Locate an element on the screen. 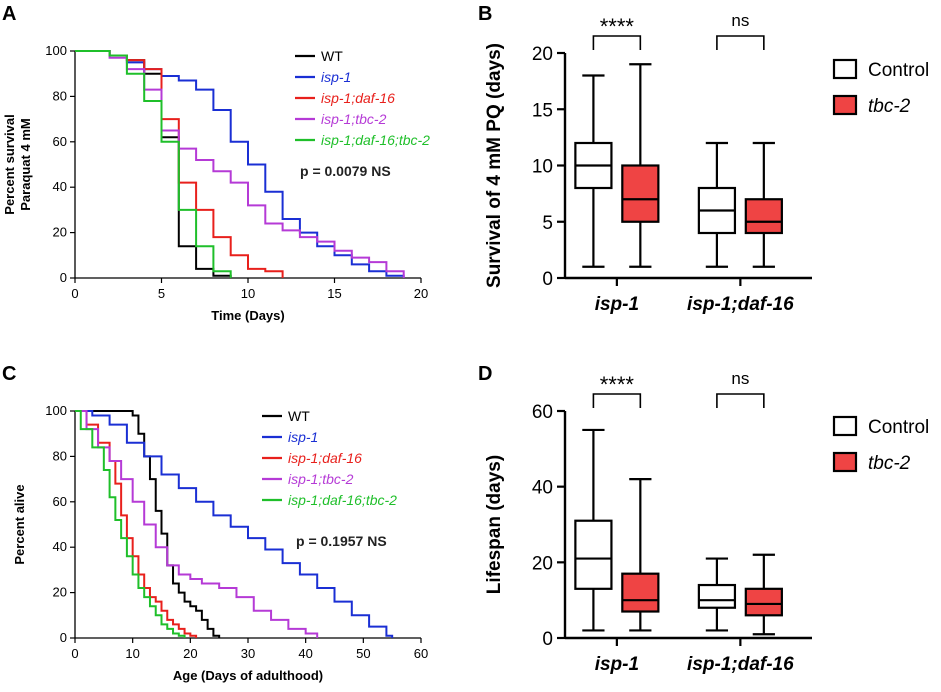 Image resolution: width=941 pixels, height=692 pixels. y-axis-title: Lifespan (days) is located at coordinates (494, 524).